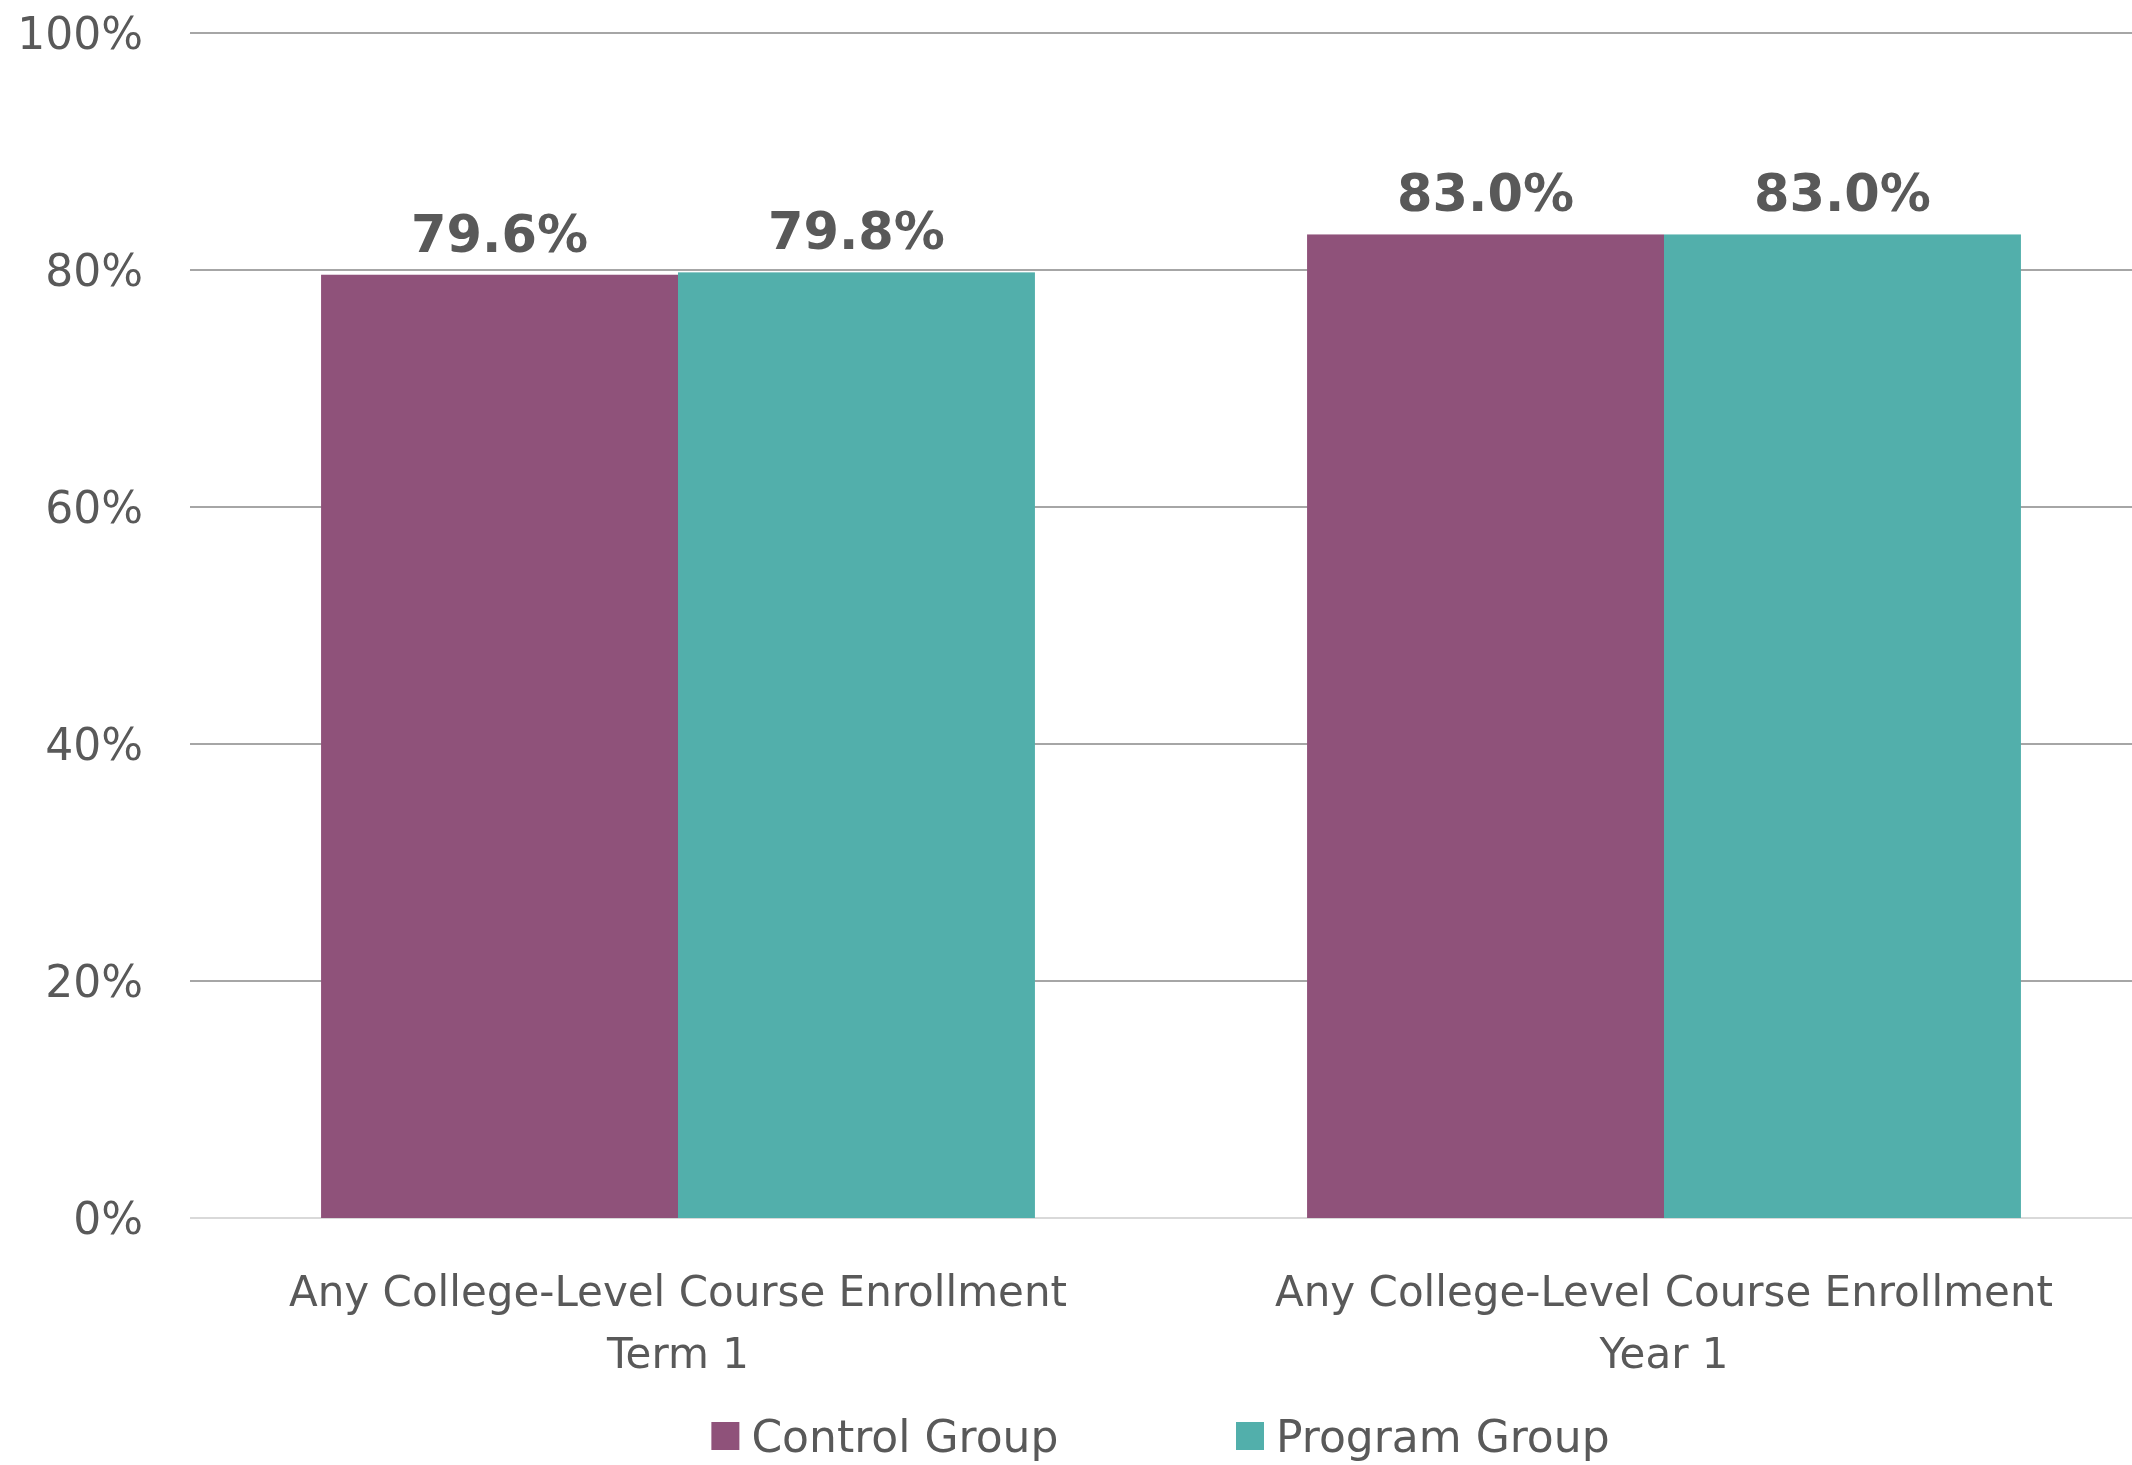 This screenshot has height=1465, width=2132. What do you see at coordinates (94, 270) in the screenshot?
I see `y-tick-label: 80%` at bounding box center [94, 270].